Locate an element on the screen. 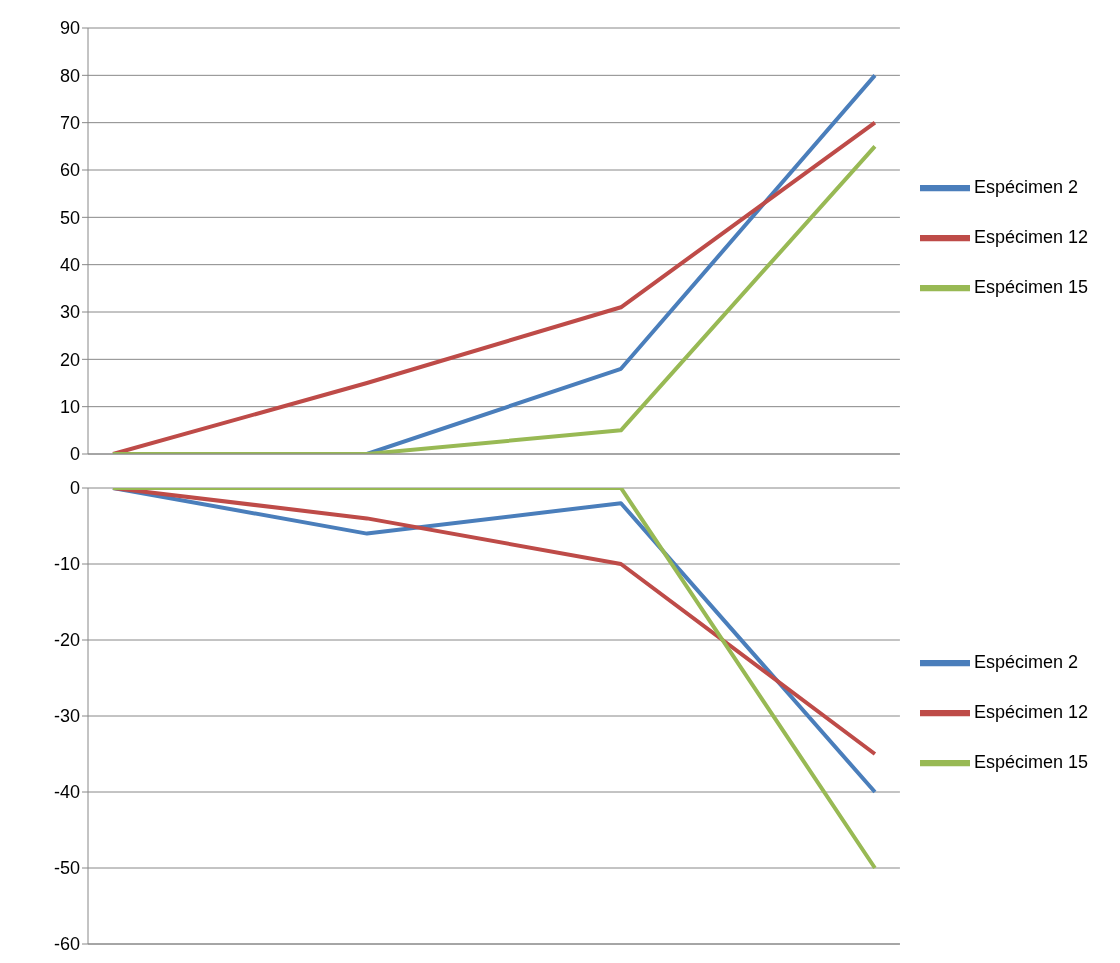 This screenshot has width=1120, height=963. y-tick-label: 40 is located at coordinates (69, 265).